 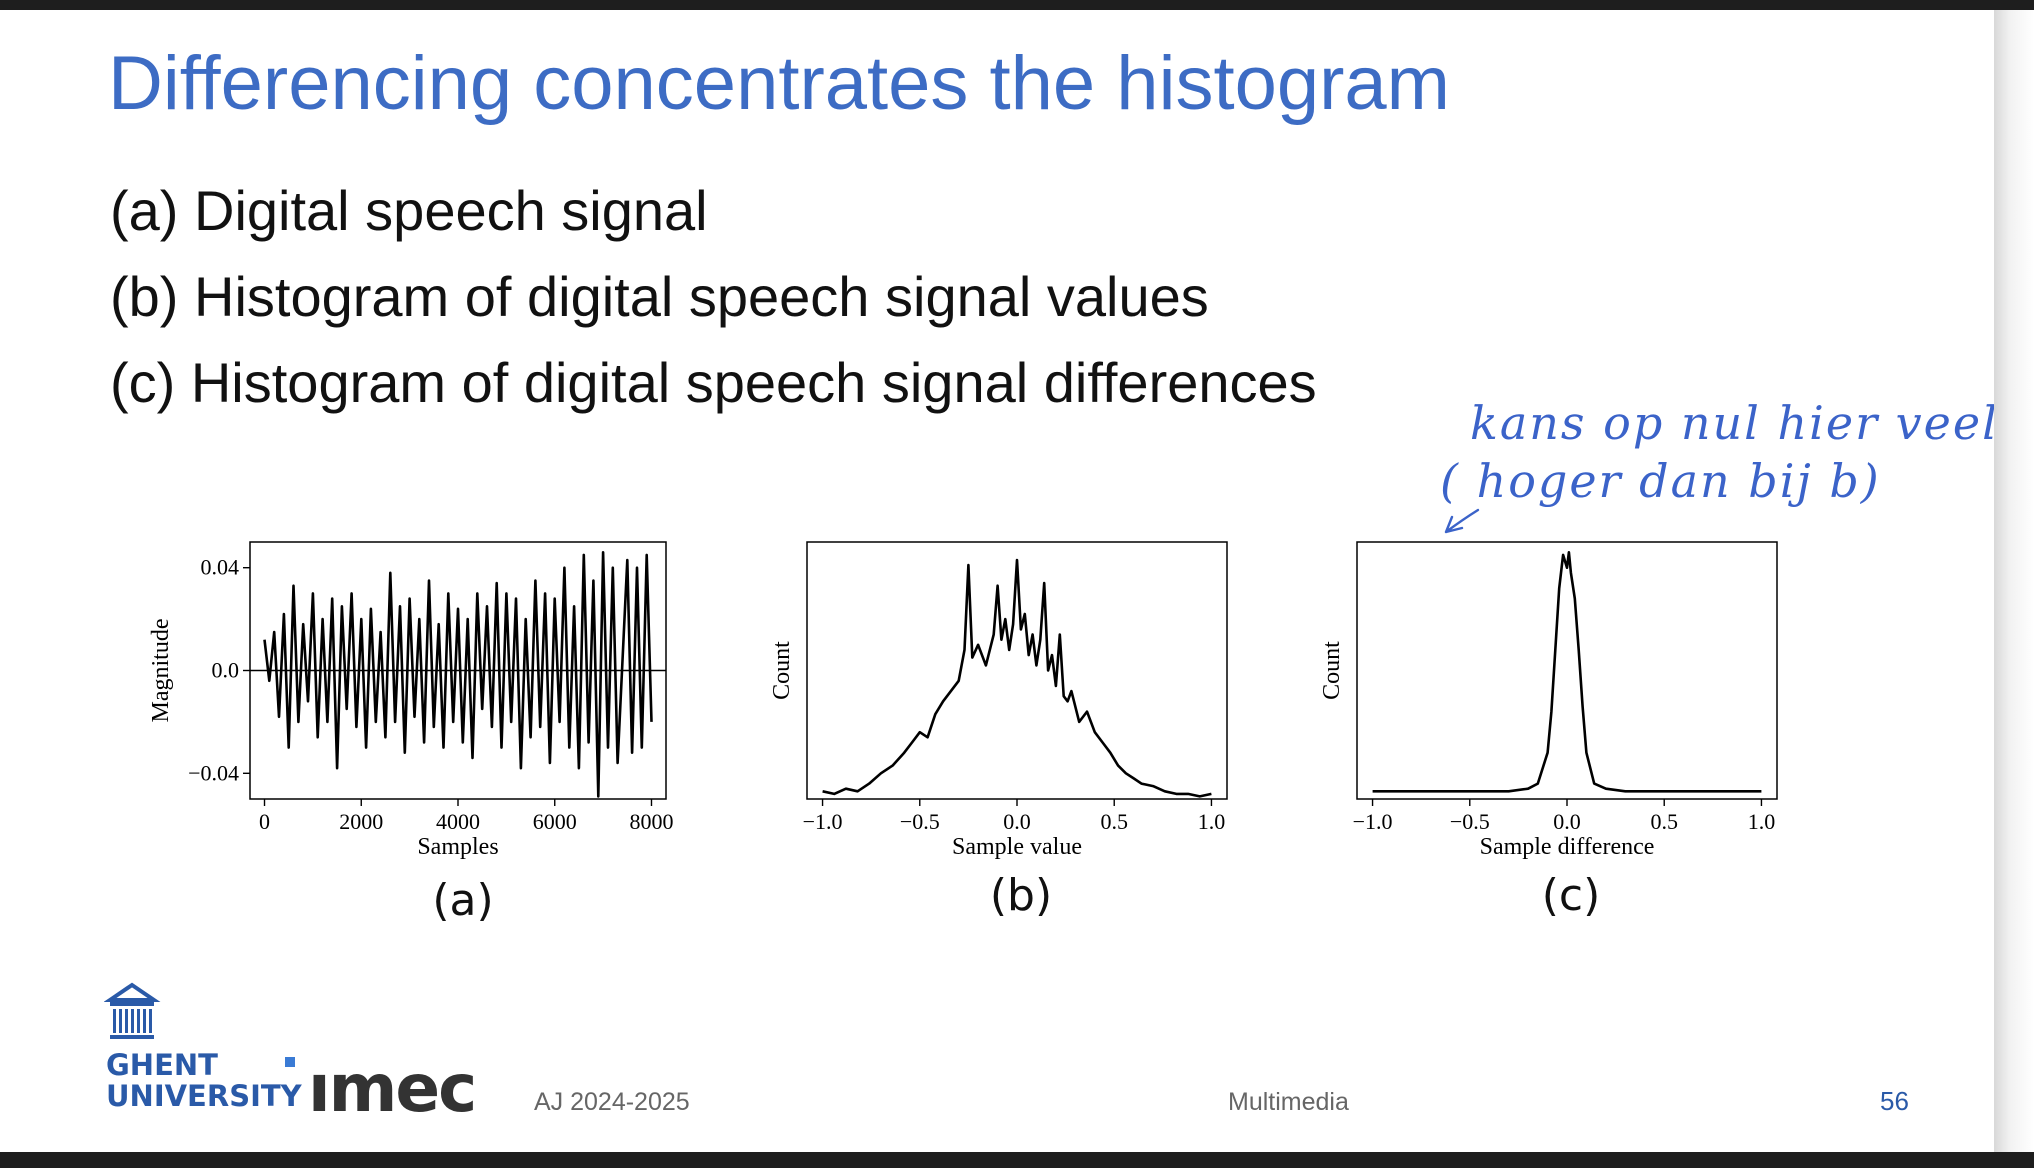 I want to click on chart-0-xtick-label-4: 8000, so click(x=651, y=821).